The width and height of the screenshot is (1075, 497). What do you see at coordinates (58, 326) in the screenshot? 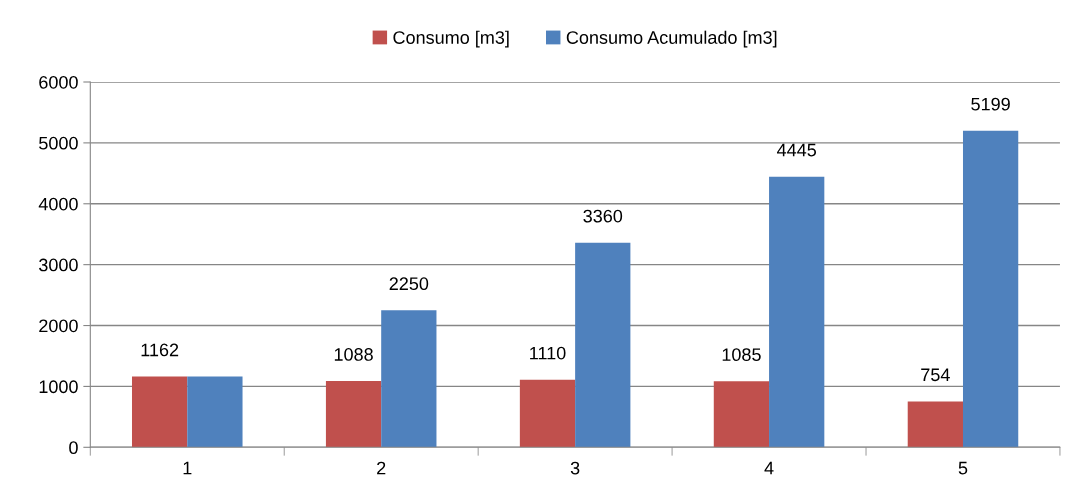
I see `y-tick-label: 2000` at bounding box center [58, 326].